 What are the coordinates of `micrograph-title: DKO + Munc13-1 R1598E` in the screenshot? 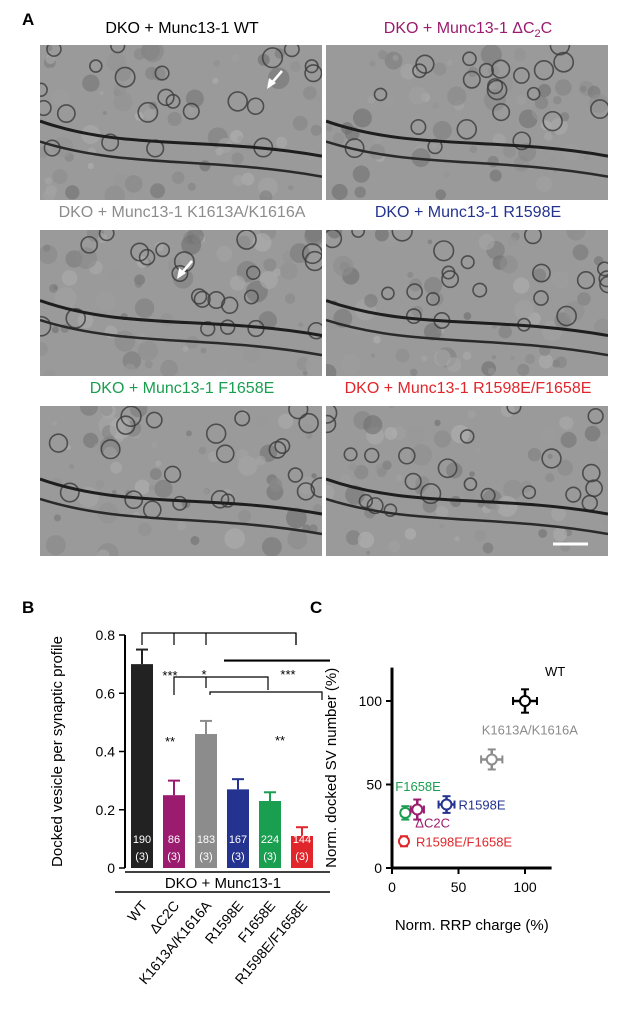 It's located at (468, 213).